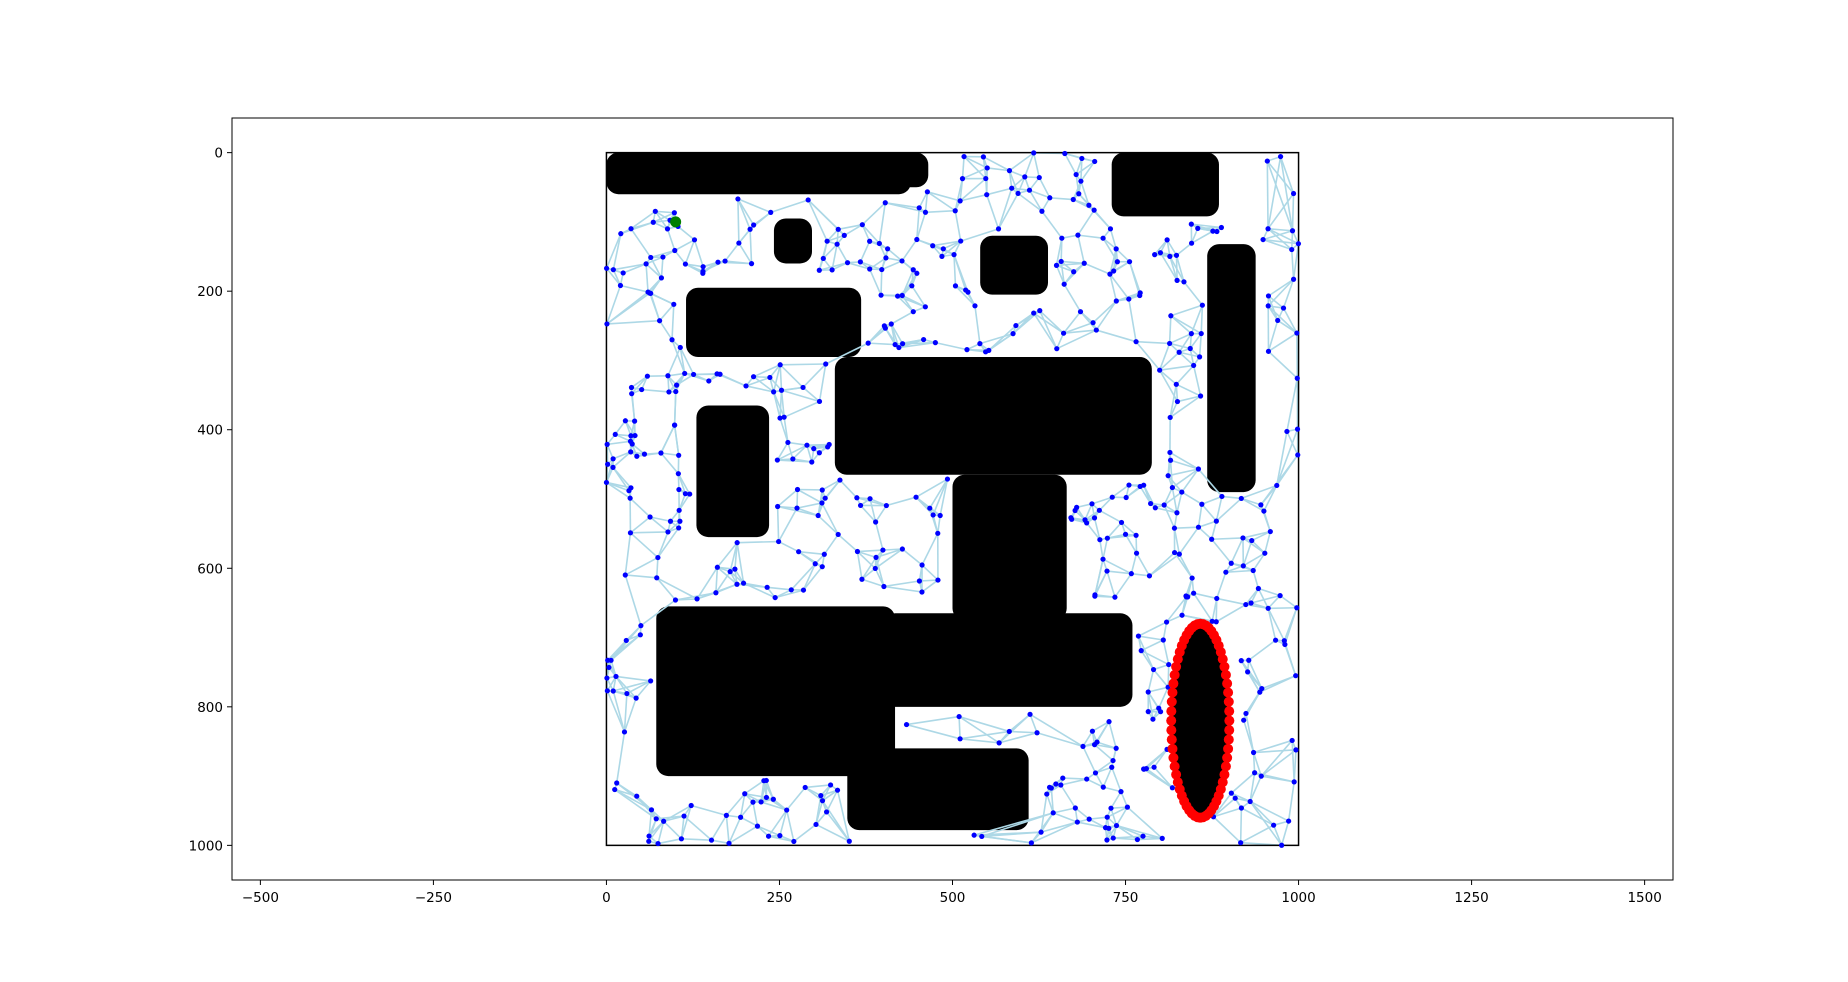 This screenshot has width=1848, height=982. What do you see at coordinates (952, 893) in the screenshot?
I see `x-axis: −500 −250 0 250 500 750 1000 1250 1500` at bounding box center [952, 893].